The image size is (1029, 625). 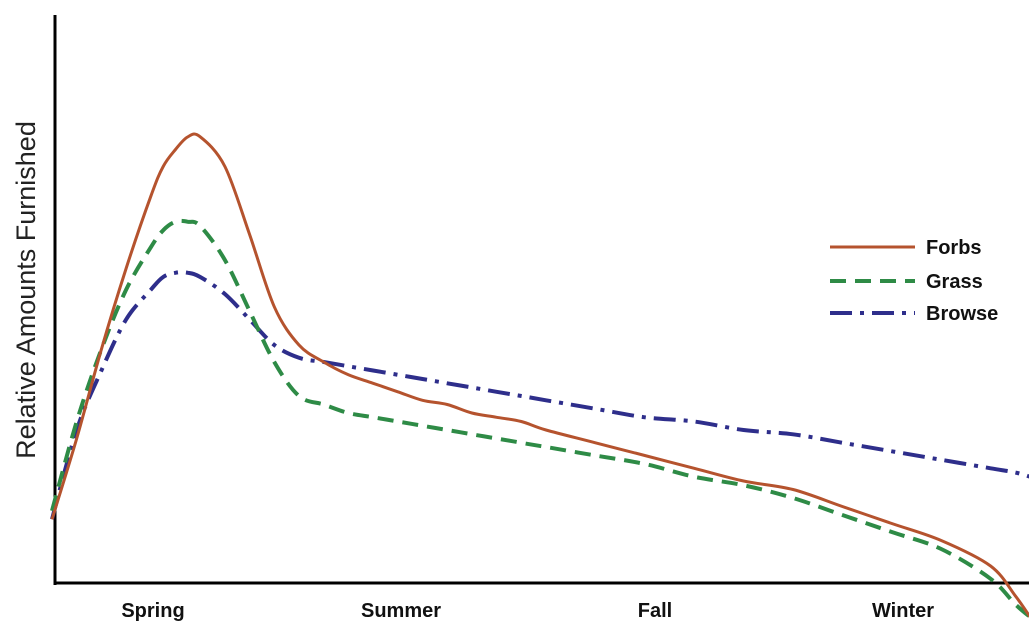 I want to click on legend-label-forbs: Forbs, so click(x=954, y=248).